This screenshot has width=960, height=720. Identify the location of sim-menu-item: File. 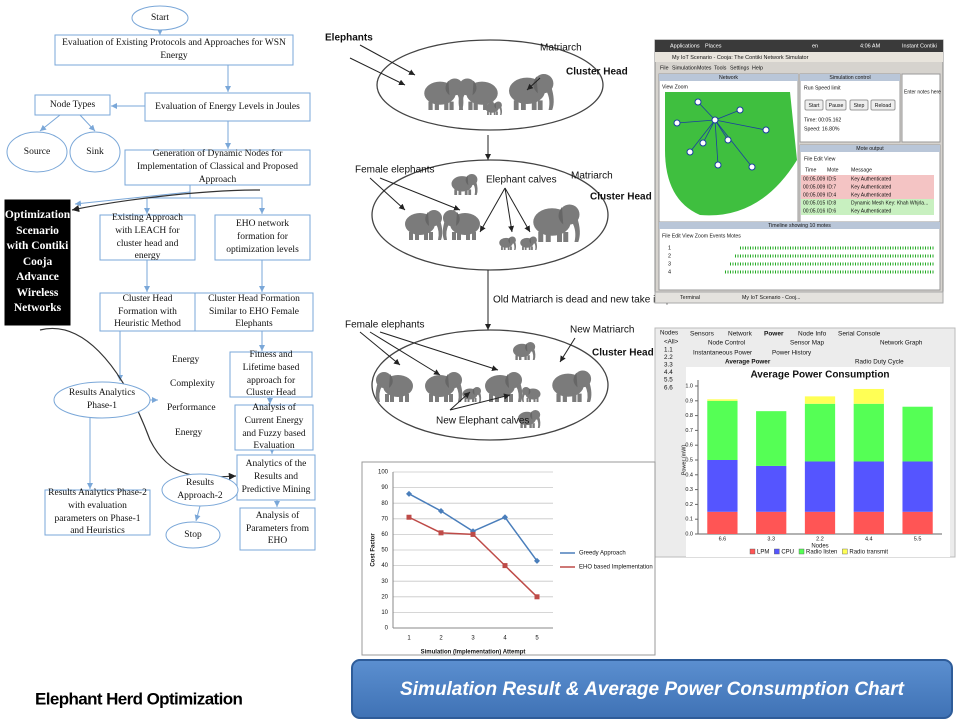
(664, 68).